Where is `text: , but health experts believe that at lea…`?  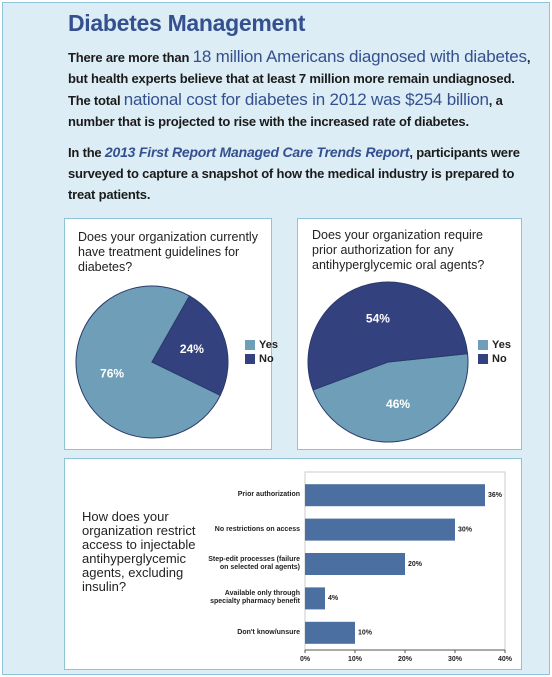
text: , but health experts believe that at lea… is located at coordinates (299, 79).